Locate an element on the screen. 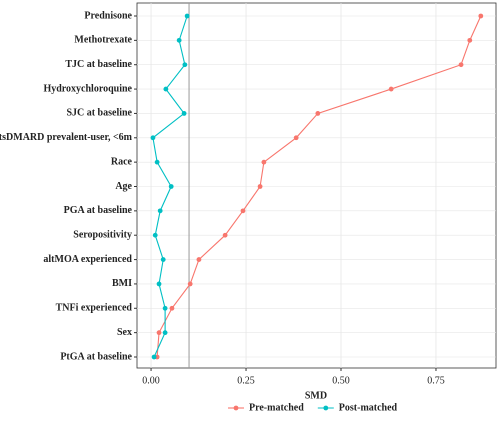 The height and width of the screenshot is (423, 500). x-axis-title: SMD is located at coordinates (316, 395).